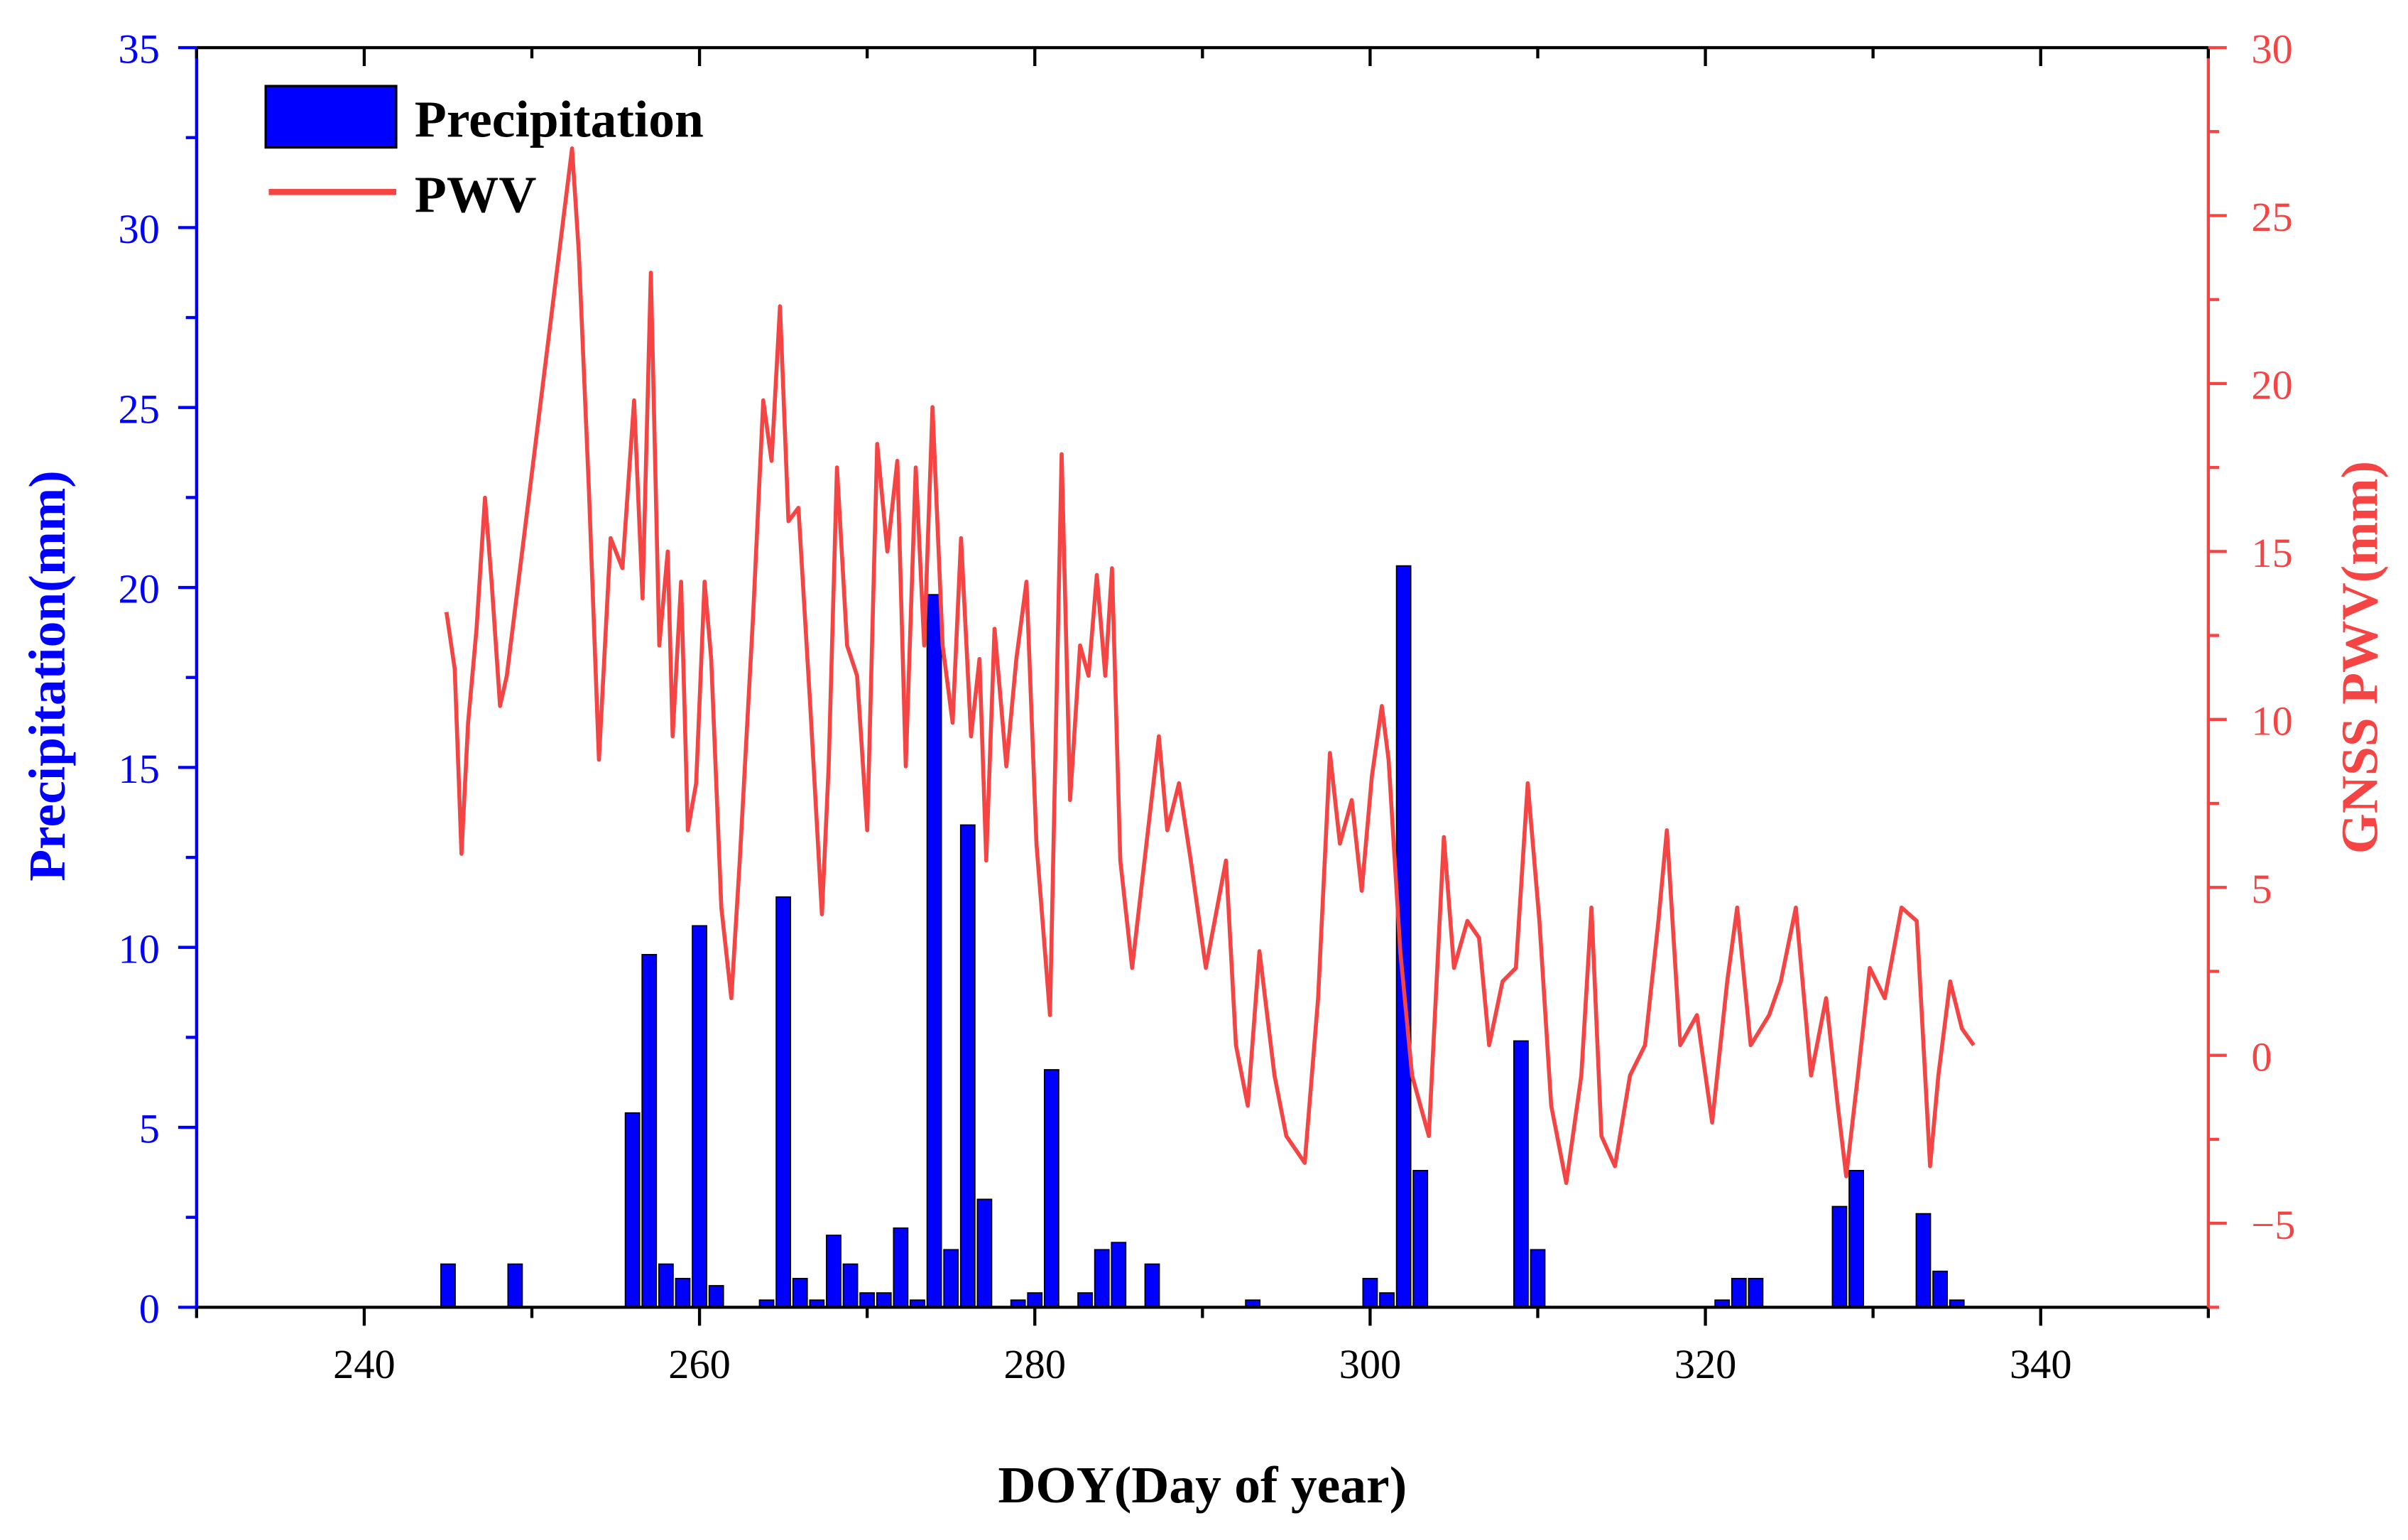 The width and height of the screenshot is (2408, 1540). I want to click on x-tick-label: 320, so click(1705, 1364).